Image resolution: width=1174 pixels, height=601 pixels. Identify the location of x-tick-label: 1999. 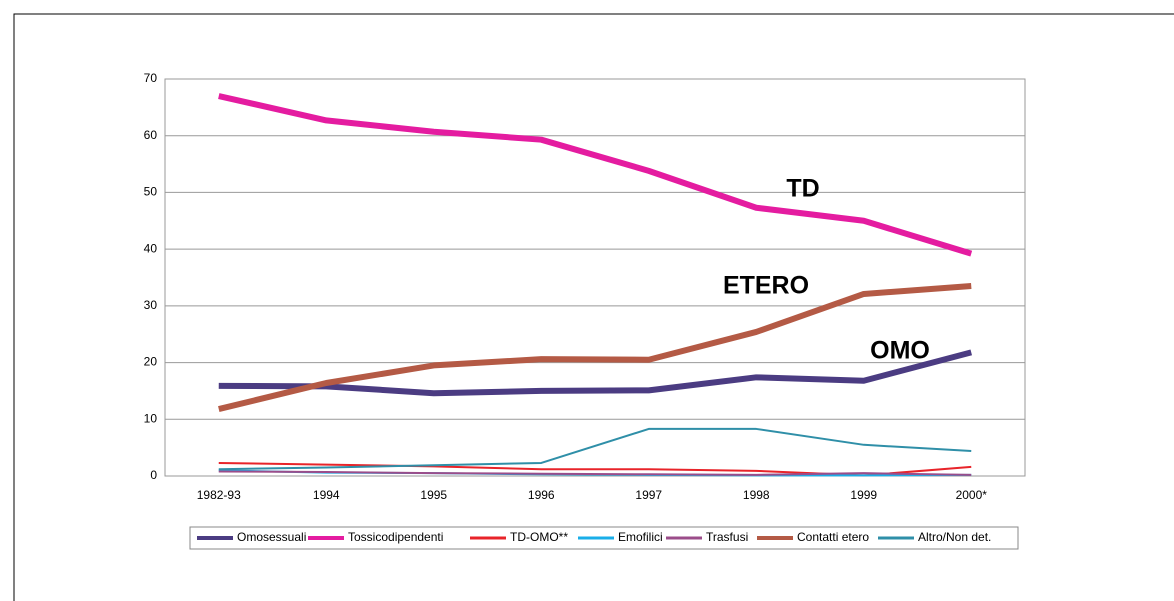
(863, 495).